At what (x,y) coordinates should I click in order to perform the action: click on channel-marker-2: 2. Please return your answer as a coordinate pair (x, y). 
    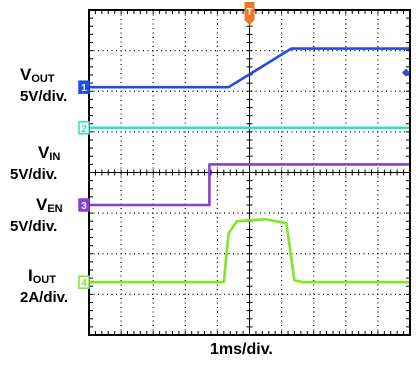
    Looking at the image, I should click on (84, 128).